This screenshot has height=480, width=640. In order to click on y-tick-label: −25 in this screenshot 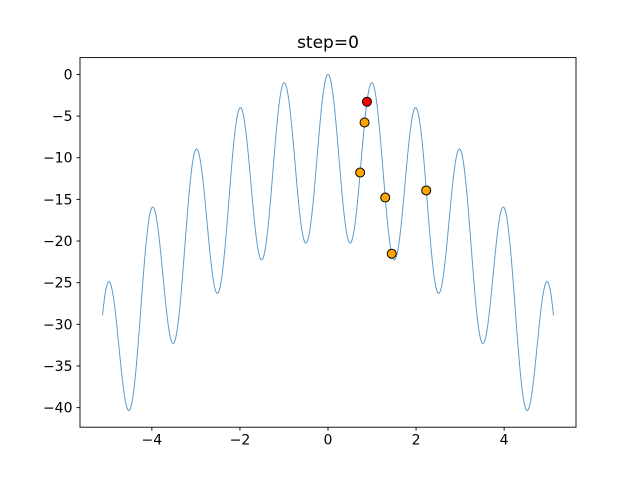, I will do `click(58, 284)`.